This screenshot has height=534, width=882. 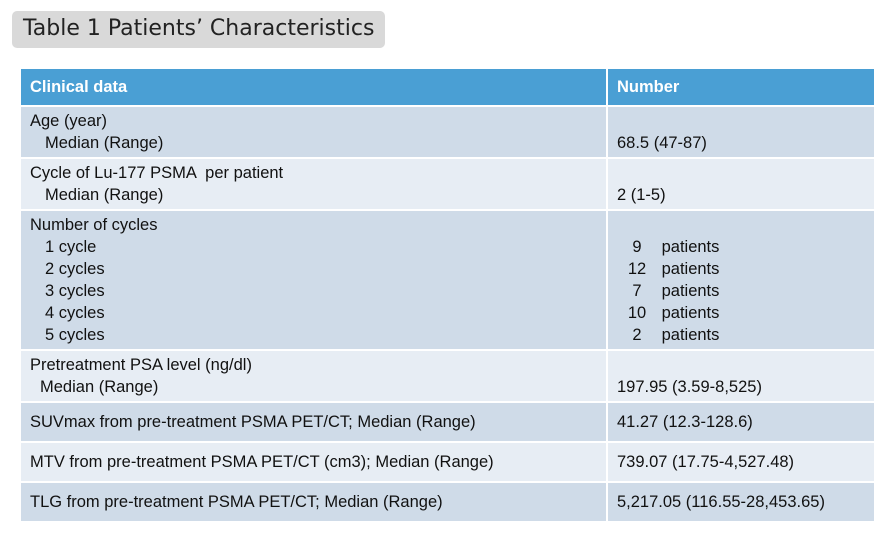 What do you see at coordinates (313, 132) in the screenshot?
I see `row-label-cell: Age (year) Median (Range)` at bounding box center [313, 132].